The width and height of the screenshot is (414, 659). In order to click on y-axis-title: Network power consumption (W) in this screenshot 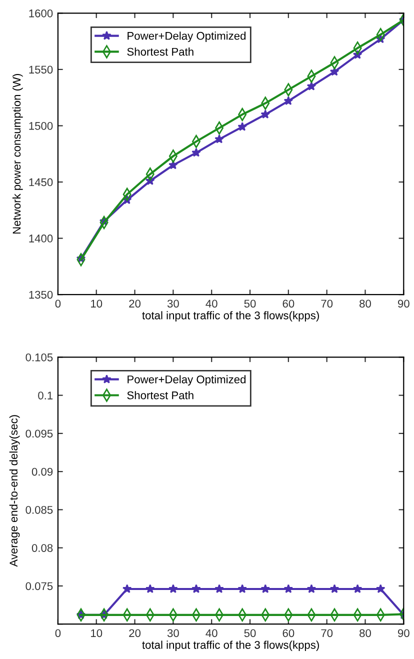, I will do `click(17, 154)`.